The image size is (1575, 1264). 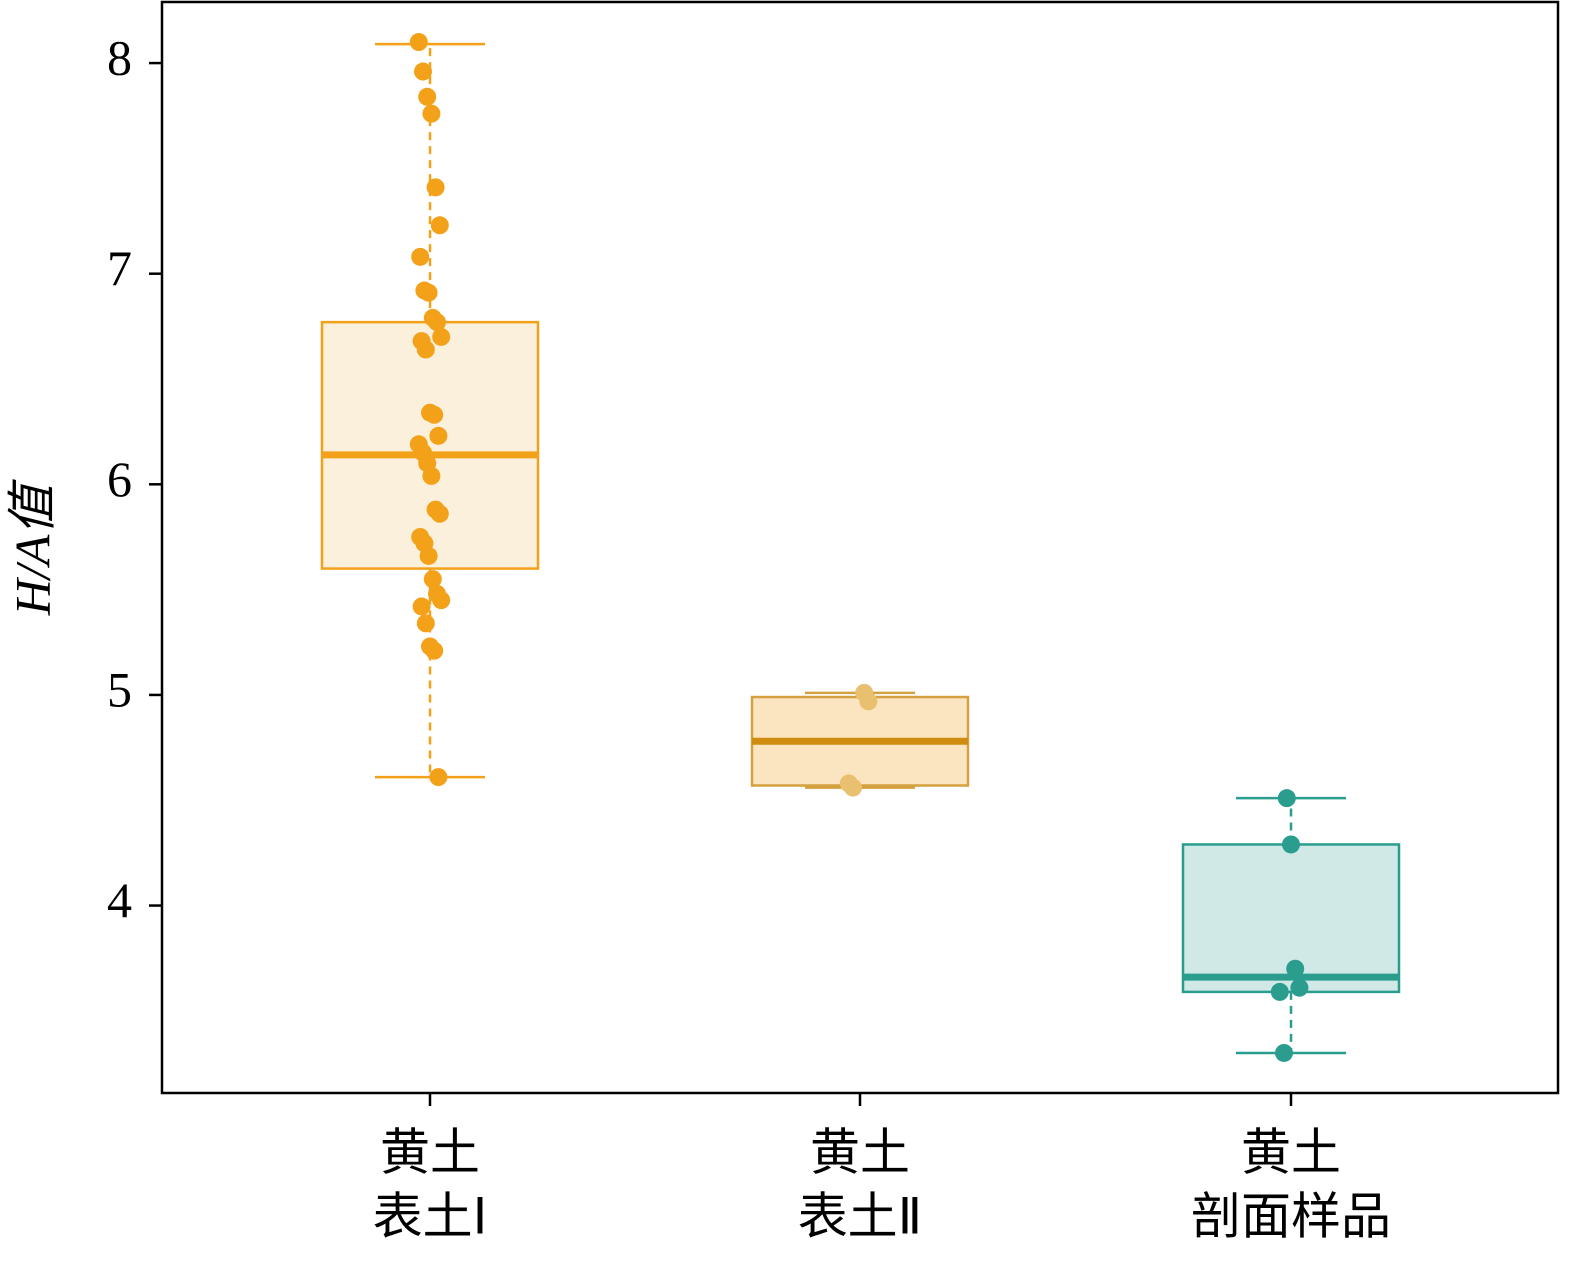 What do you see at coordinates (119, 268) in the screenshot?
I see `y-tick-label: 7` at bounding box center [119, 268].